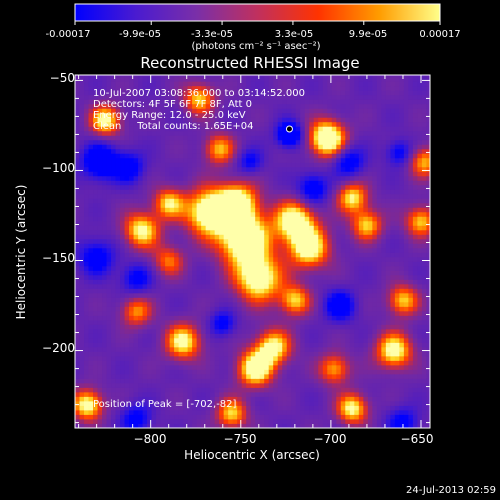  I want to click on colorbar, so click(257, 12).